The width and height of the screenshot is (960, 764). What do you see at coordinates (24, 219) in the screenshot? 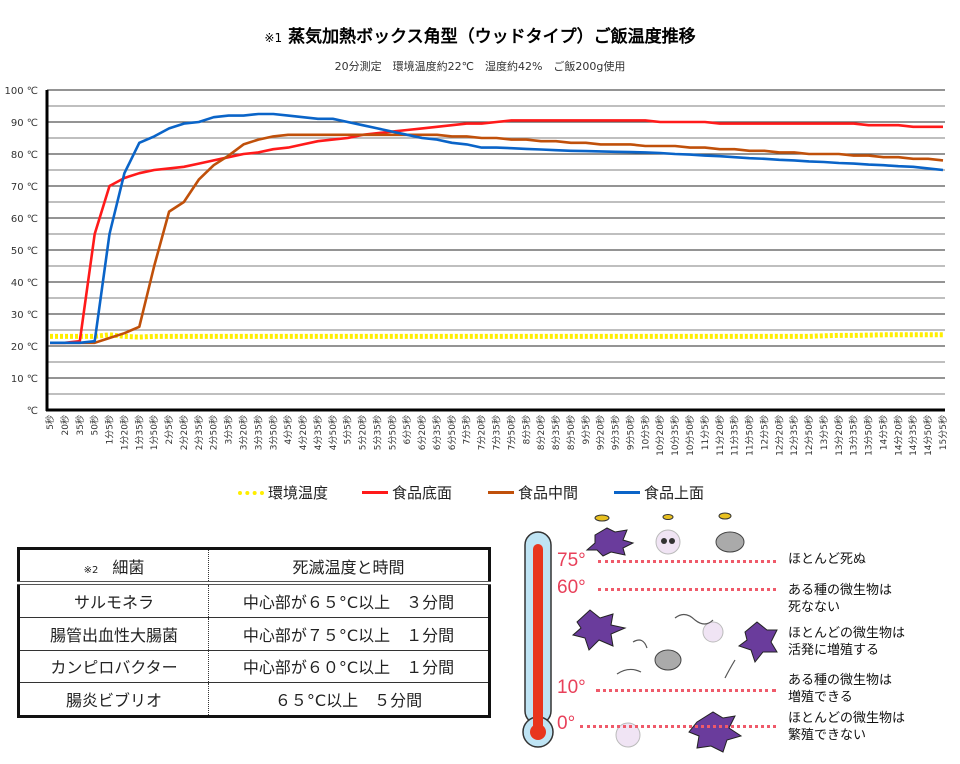
I see `y-tick-label: 60 ℃` at bounding box center [24, 219].